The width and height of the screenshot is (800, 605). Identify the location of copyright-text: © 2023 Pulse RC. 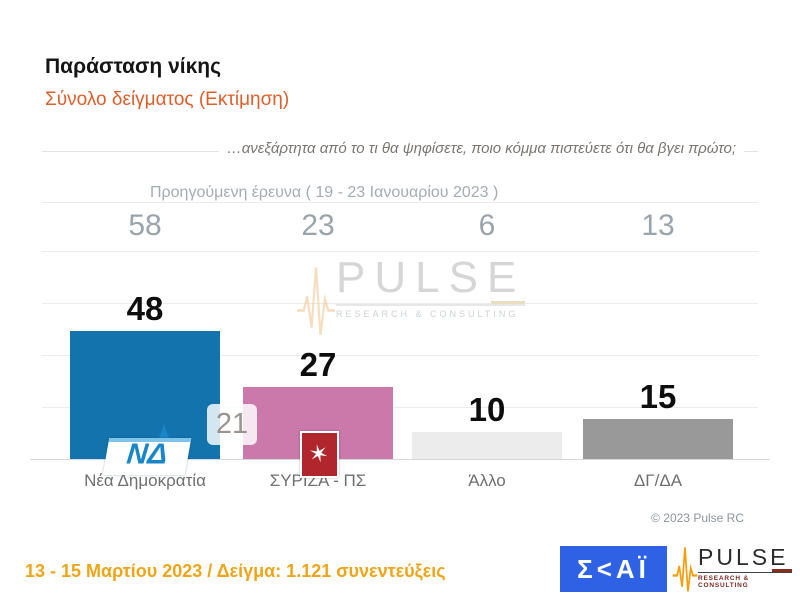
(697, 518).